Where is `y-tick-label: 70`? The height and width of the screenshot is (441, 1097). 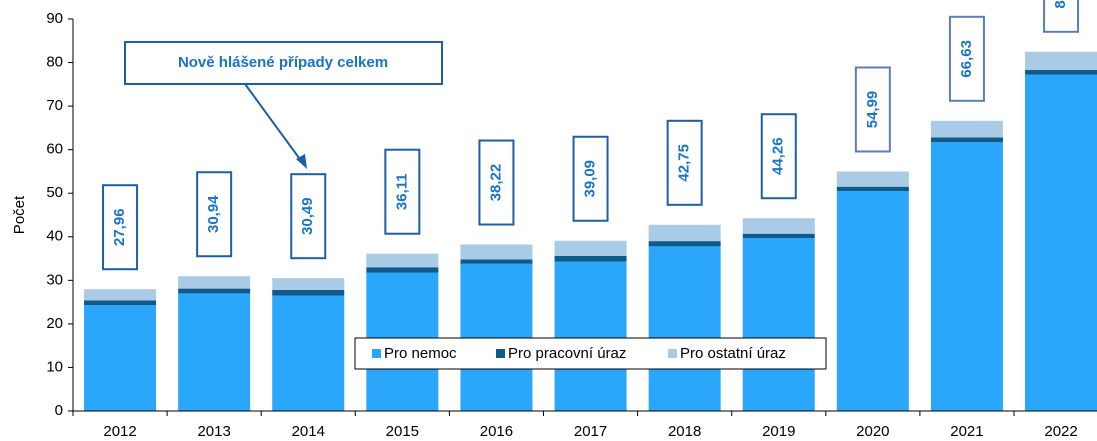
y-tick-label: 70 is located at coordinates (54, 105).